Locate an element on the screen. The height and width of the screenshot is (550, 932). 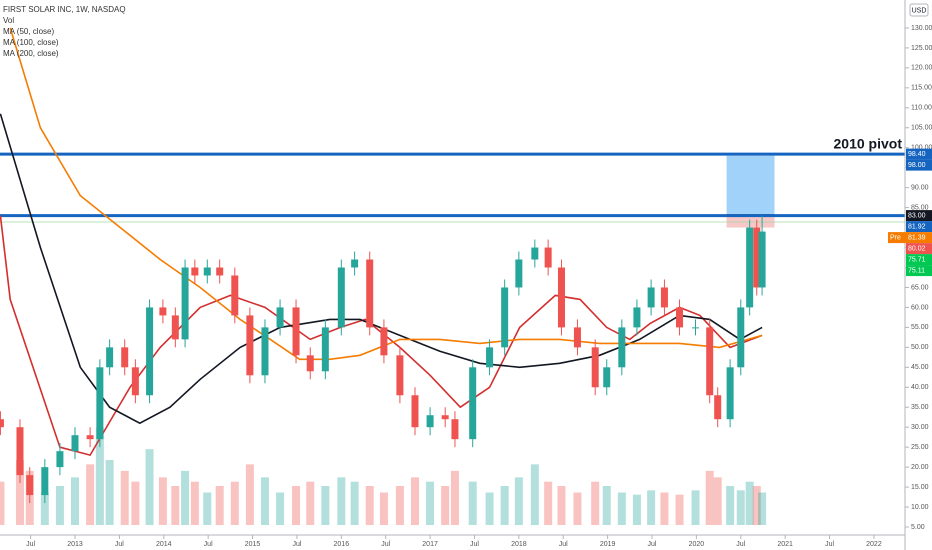
annotation: 2010 pivot is located at coordinates (868, 144).